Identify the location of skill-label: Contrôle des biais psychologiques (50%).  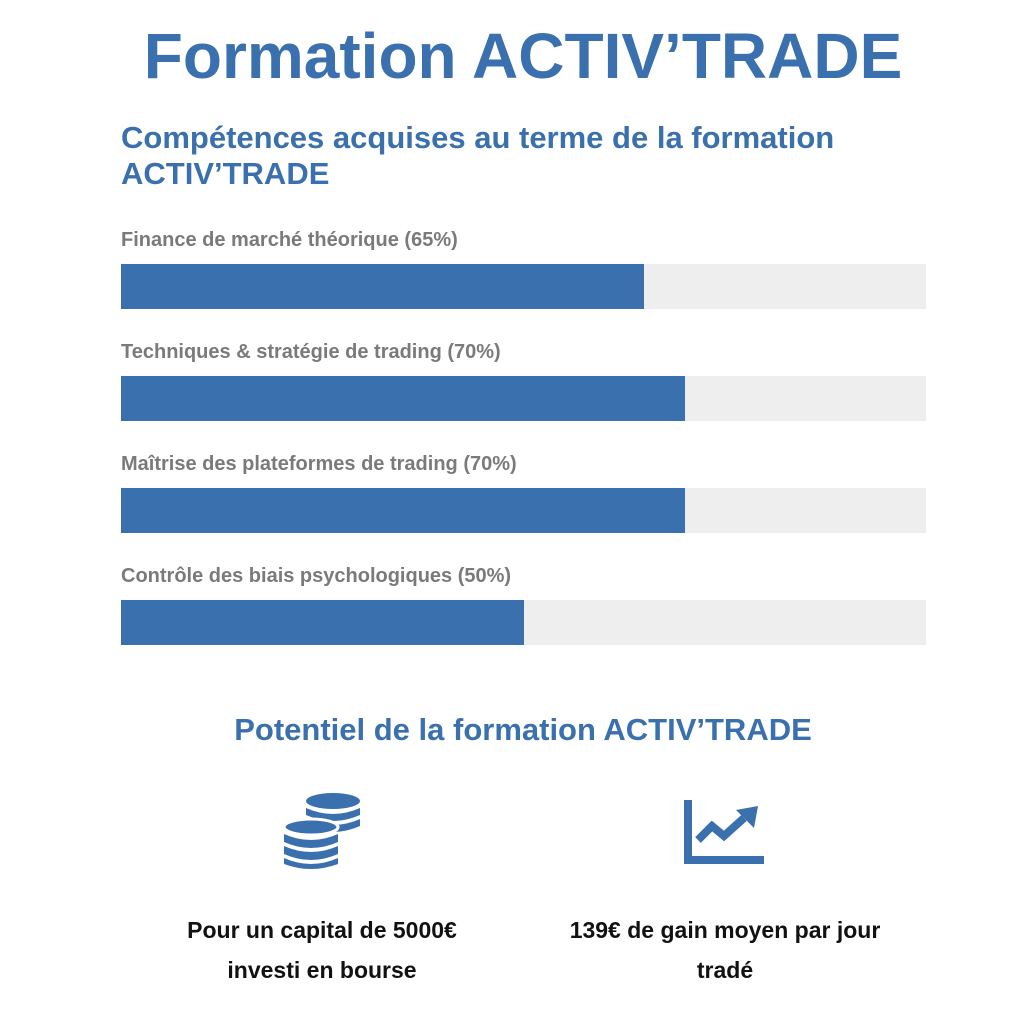
(316, 576).